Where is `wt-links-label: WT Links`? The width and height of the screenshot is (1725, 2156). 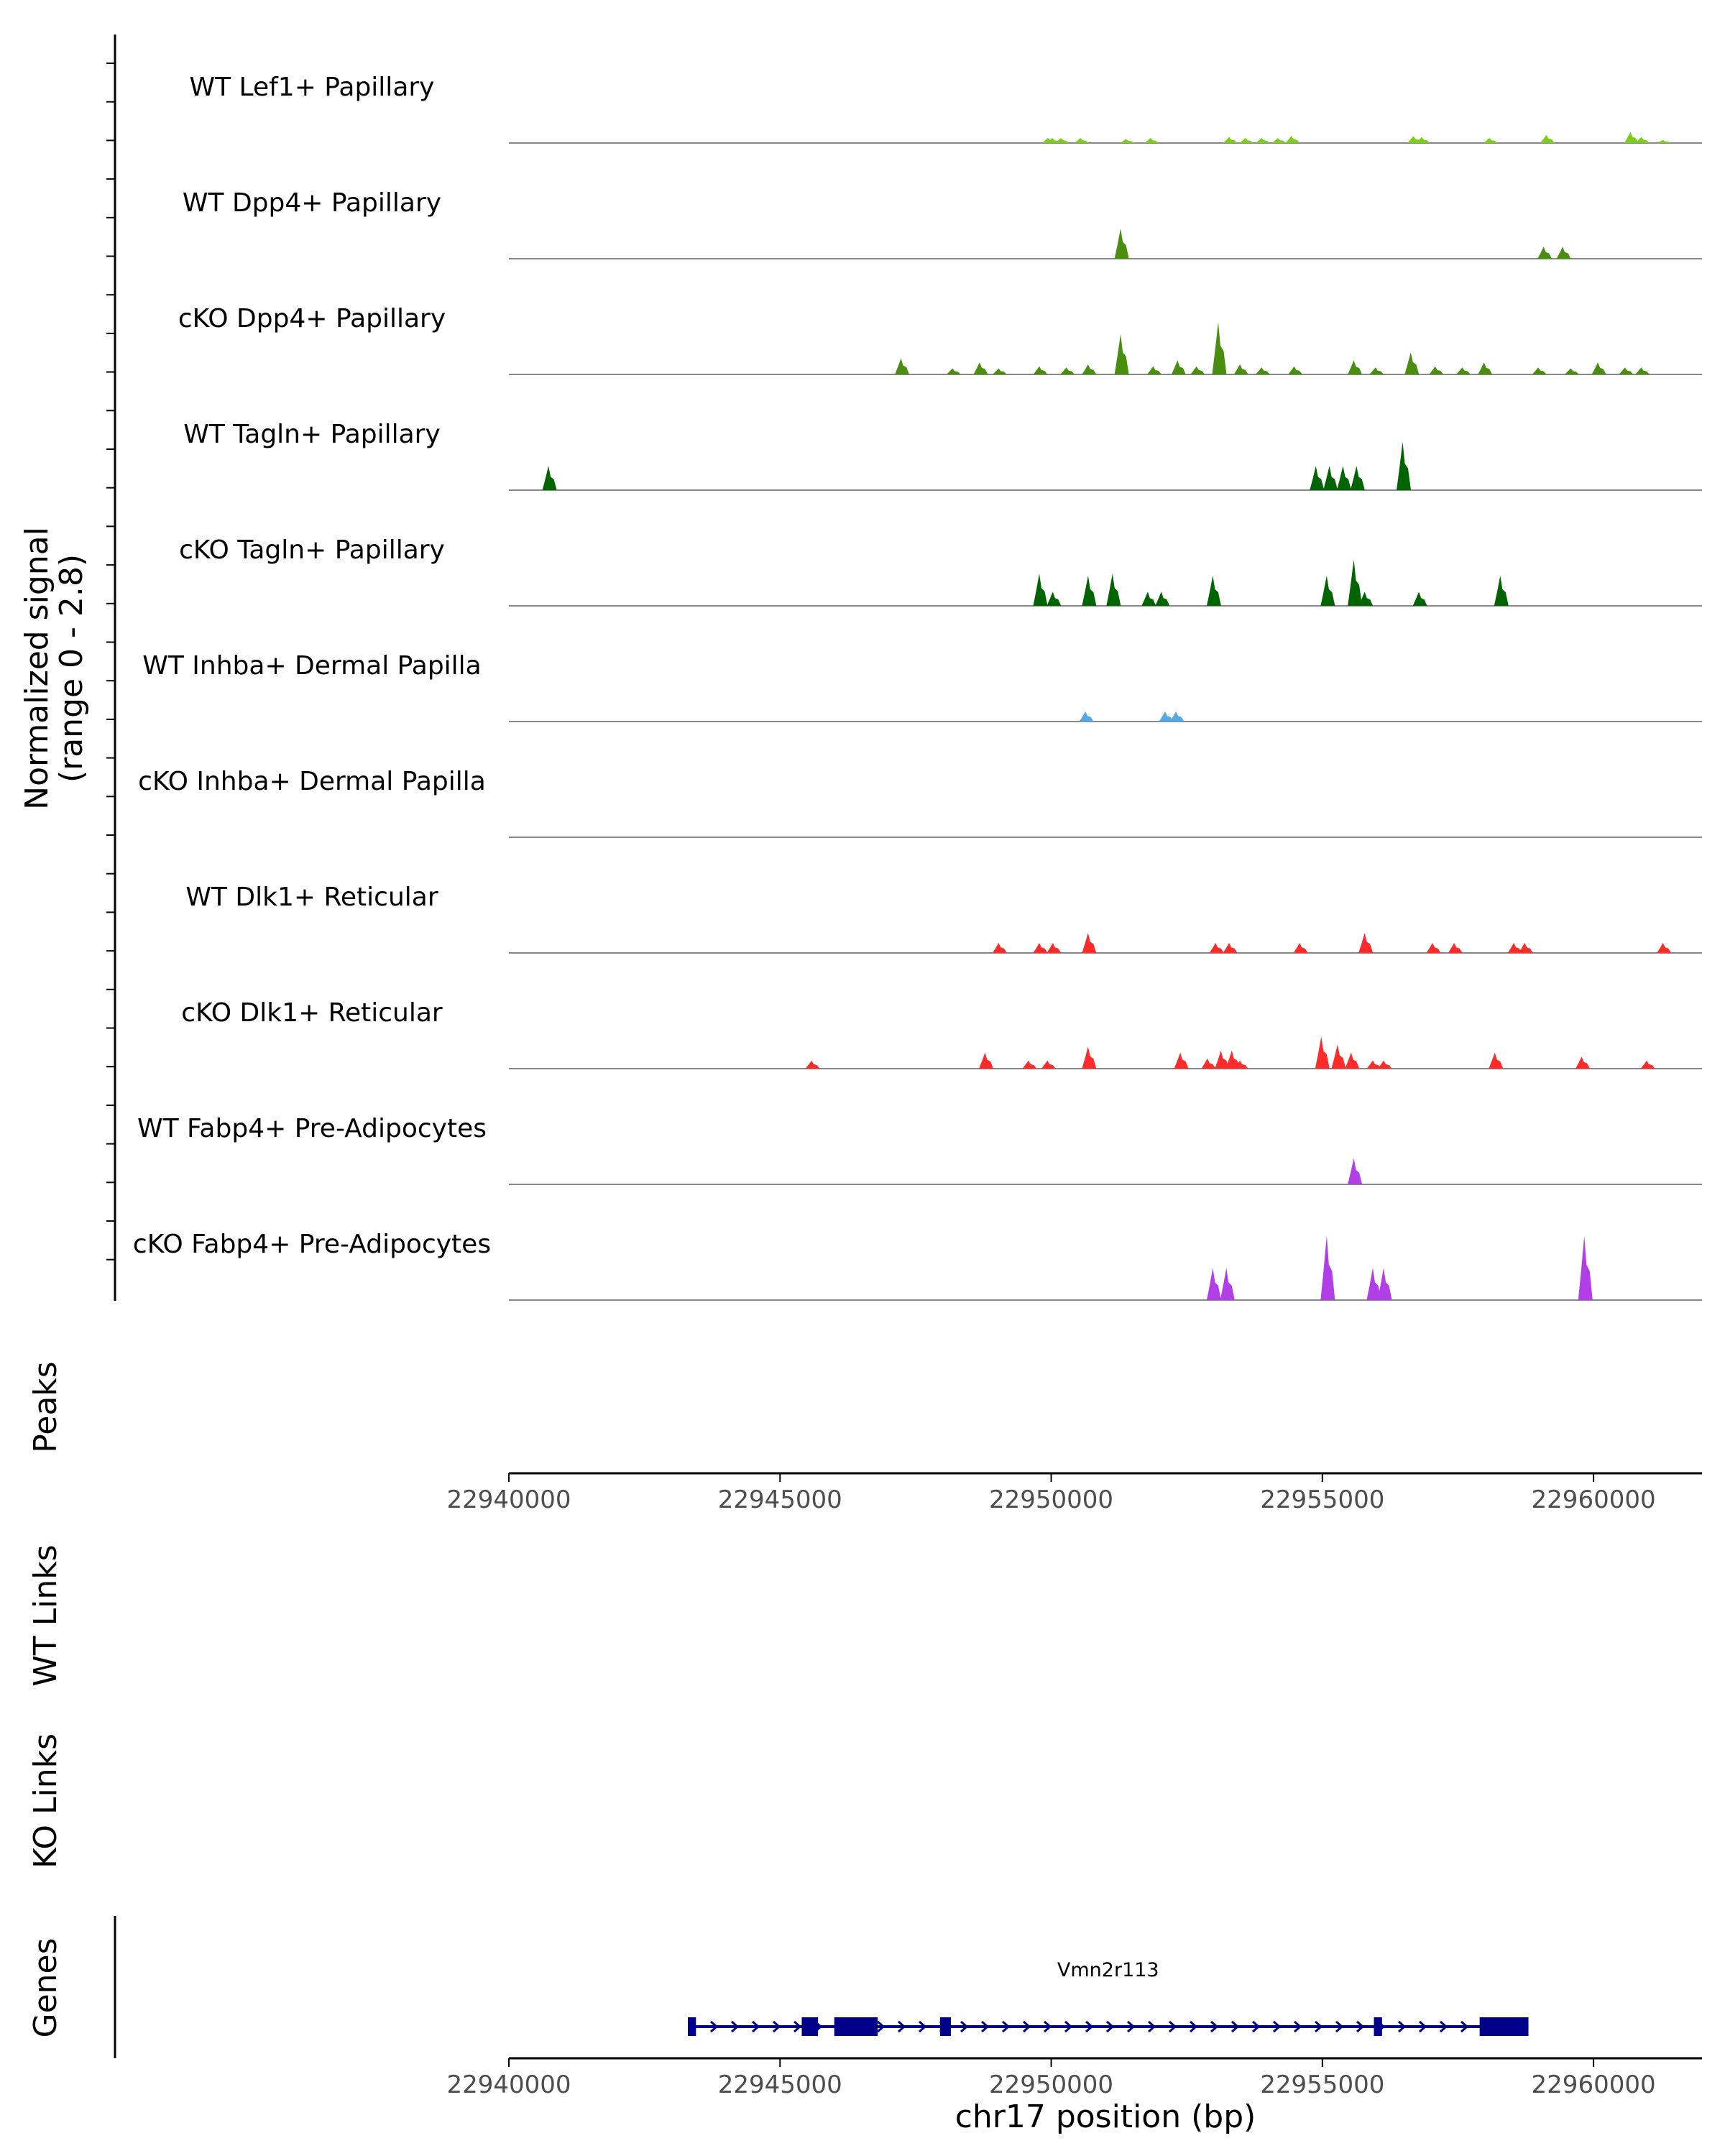
wt-links-label: WT Links is located at coordinates (45, 1615).